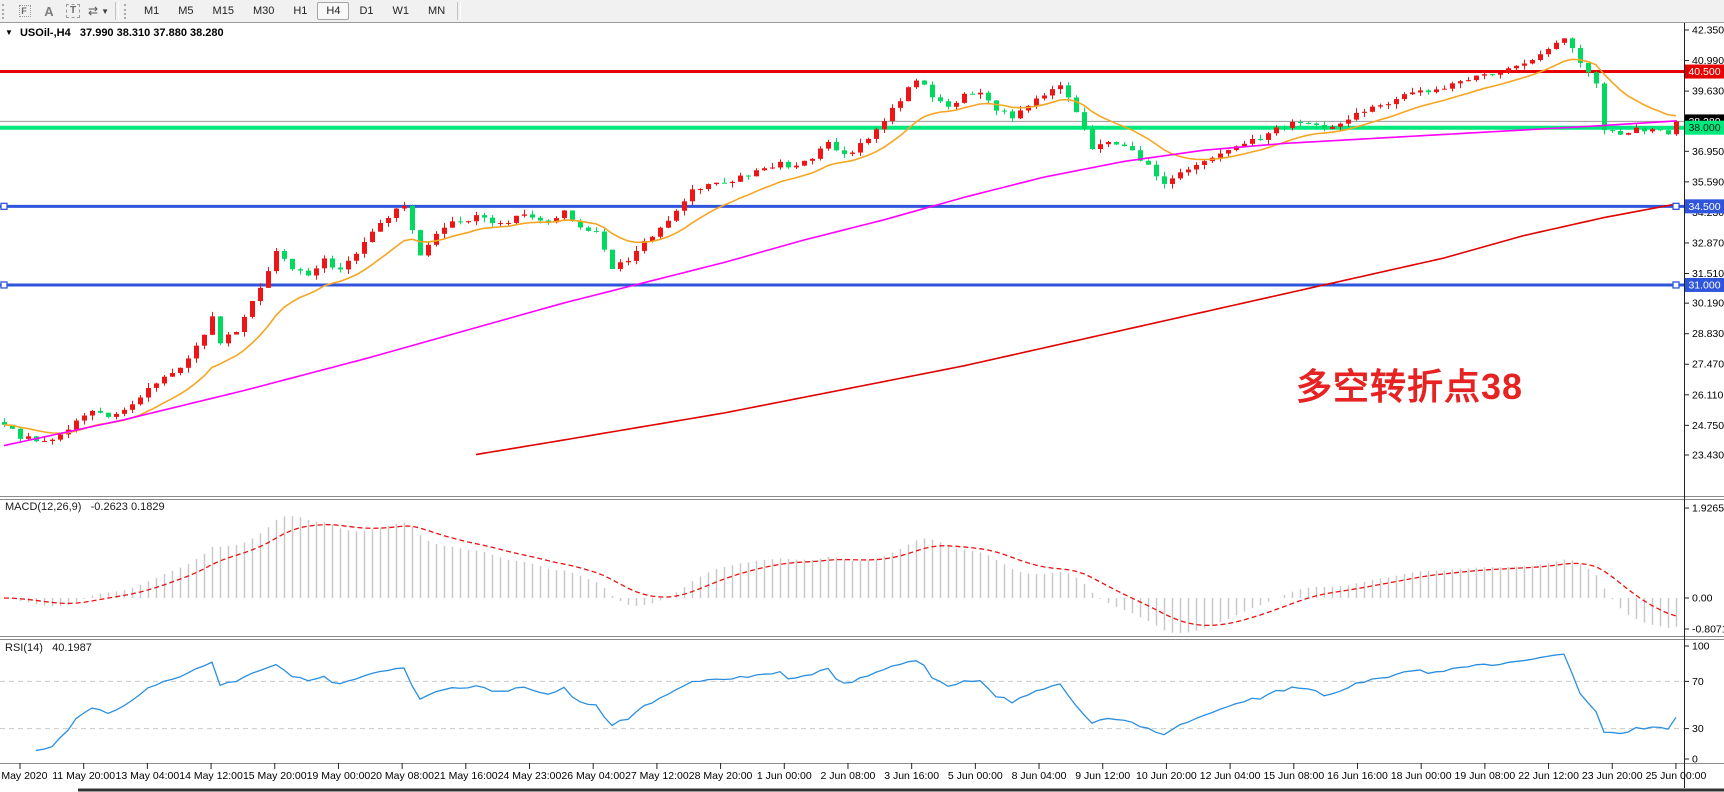 Image resolution: width=1724 pixels, height=792 pixels. What do you see at coordinates (1410, 386) in the screenshot?
I see `text-annotation: 多空转折点38` at bounding box center [1410, 386].